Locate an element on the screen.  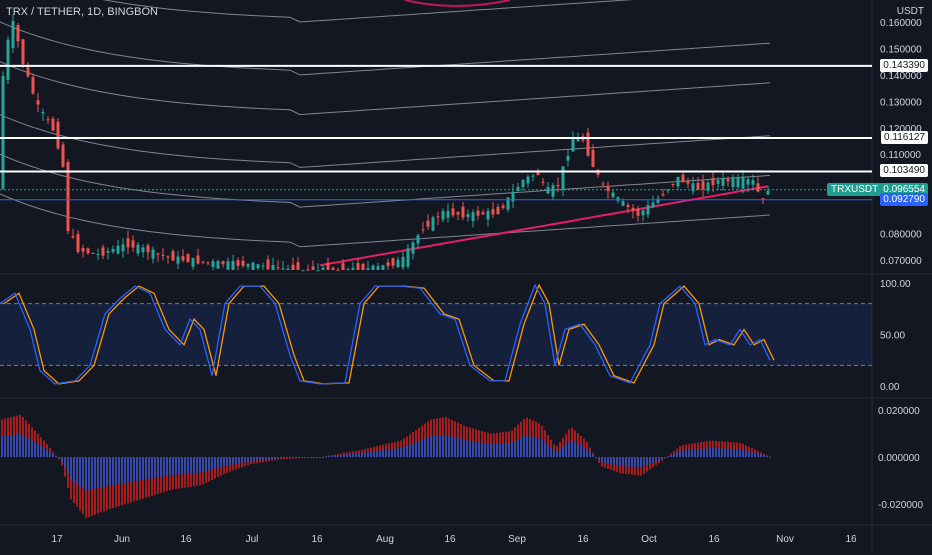
time-tick: Jul is located at coordinates (252, 539).